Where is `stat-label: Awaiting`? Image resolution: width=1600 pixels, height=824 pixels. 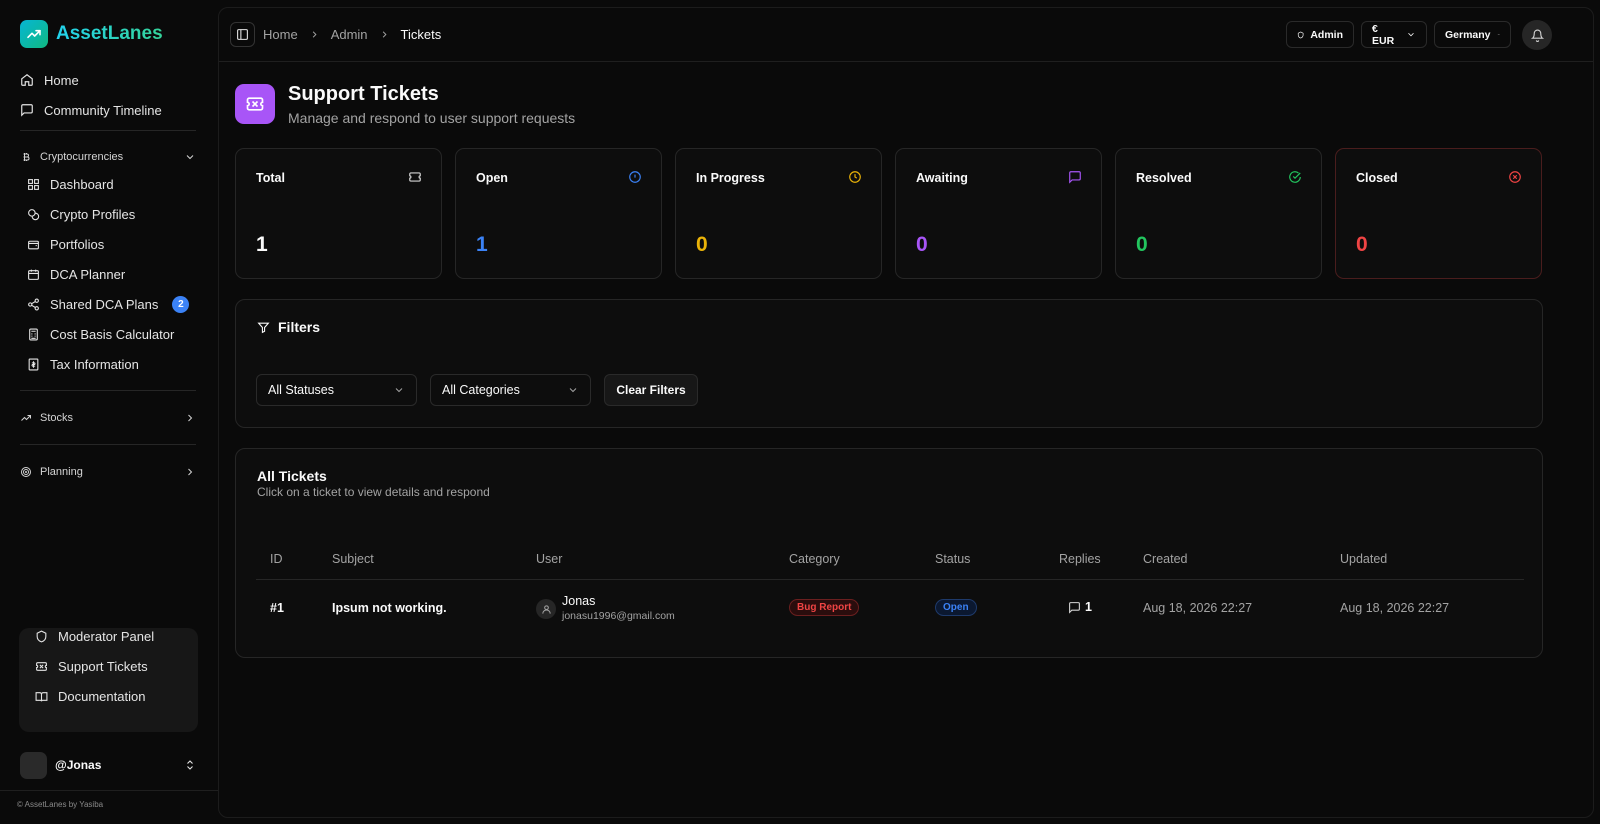 stat-label: Awaiting is located at coordinates (942, 178).